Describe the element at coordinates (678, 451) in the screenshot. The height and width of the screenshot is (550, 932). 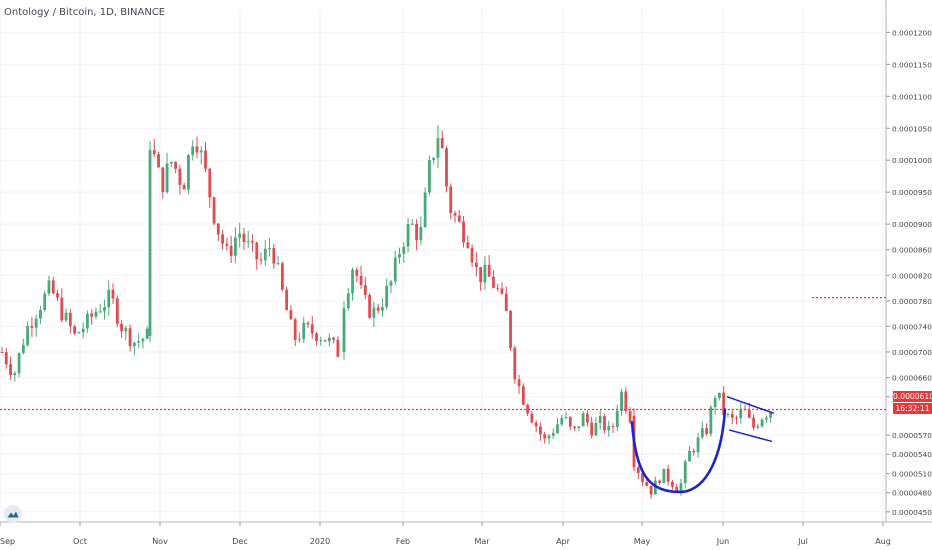
I see `cup-curve-drawing` at that location.